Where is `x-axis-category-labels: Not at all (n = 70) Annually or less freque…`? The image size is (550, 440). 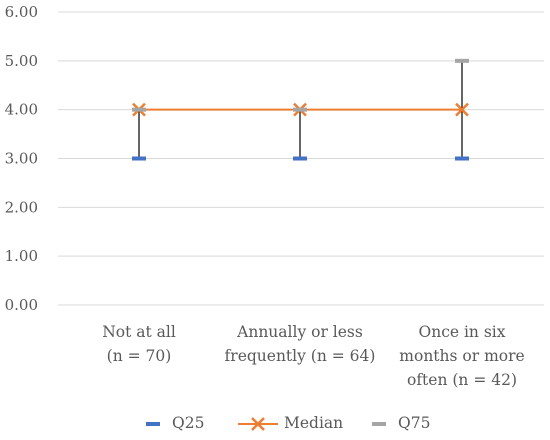 x-axis-category-labels: Not at all (n = 70) Annually or less freque… is located at coordinates (313, 356).